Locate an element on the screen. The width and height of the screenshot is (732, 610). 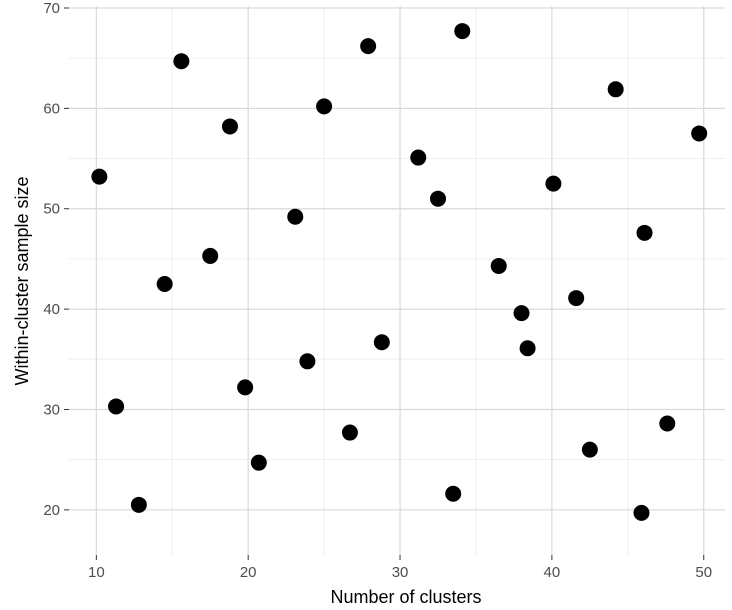
x-tick-labels: 10 20 30 40 50 is located at coordinates (400, 572).